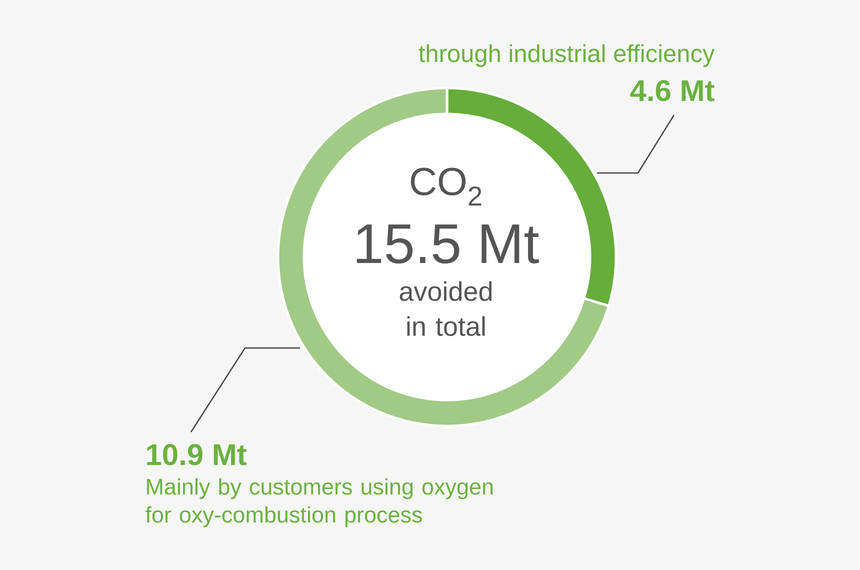 Image resolution: width=860 pixels, height=570 pixels. I want to click on slice-label: through industrial efficiency, so click(566, 56).